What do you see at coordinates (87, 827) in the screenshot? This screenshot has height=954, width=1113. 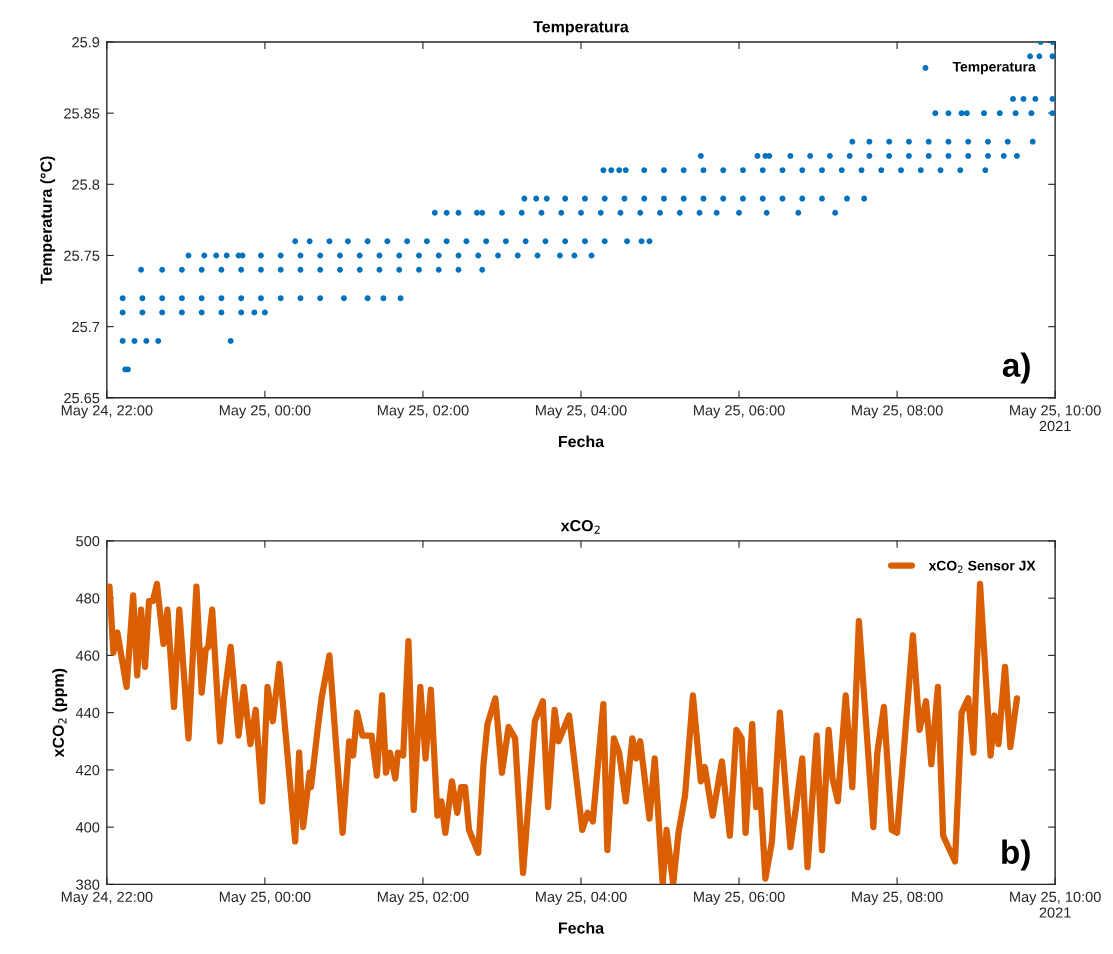 I see `y-tick-label: 400` at bounding box center [87, 827].